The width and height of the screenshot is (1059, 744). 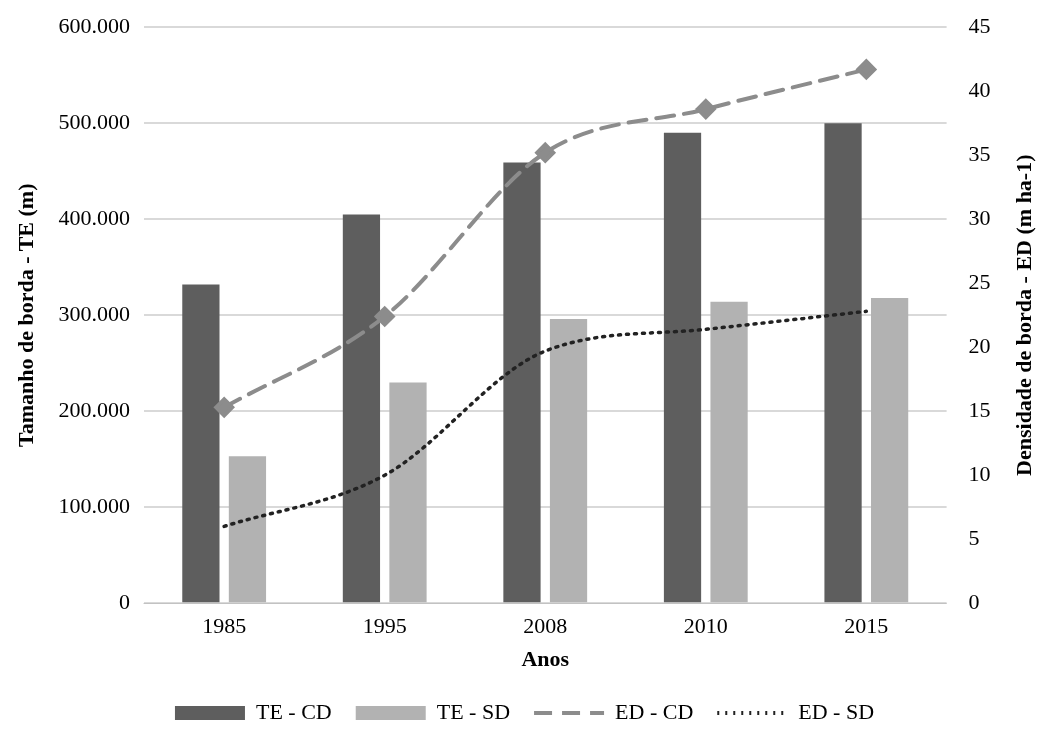 What do you see at coordinates (979, 281) in the screenshot?
I see `y2-tick-label: 25` at bounding box center [979, 281].